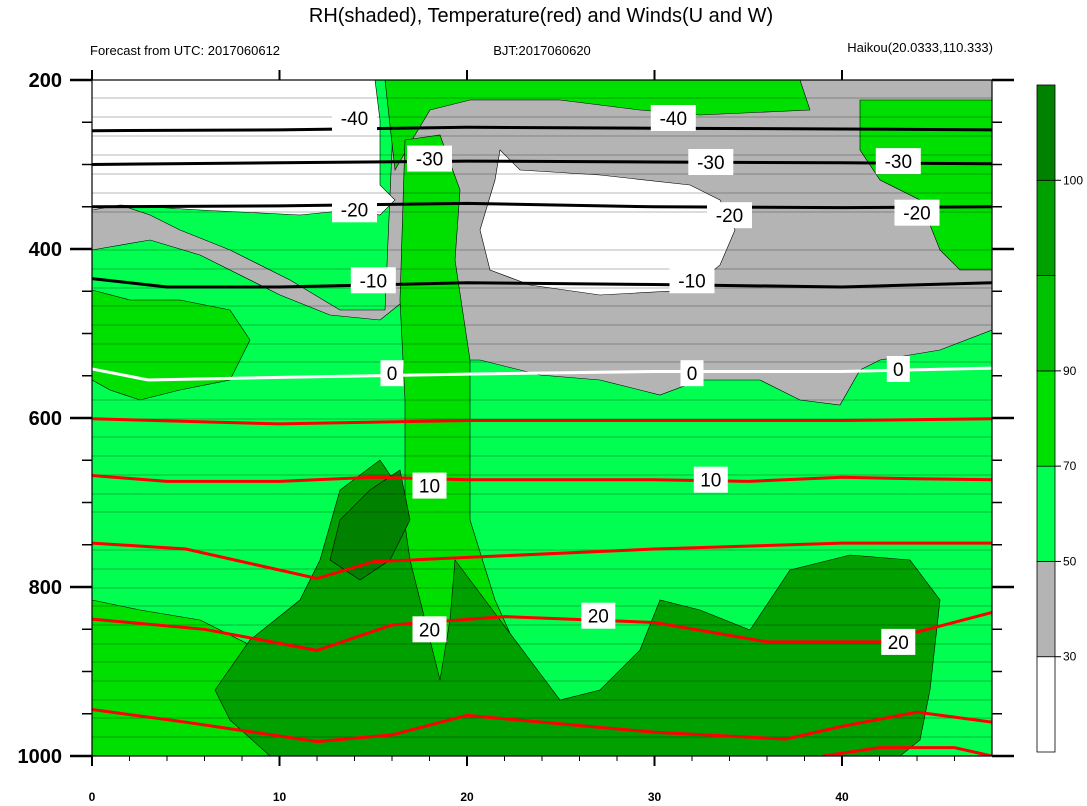 The height and width of the screenshot is (806, 1087). Describe the element at coordinates (40, 757) in the screenshot. I see `y-tick-label: 1000` at that location.